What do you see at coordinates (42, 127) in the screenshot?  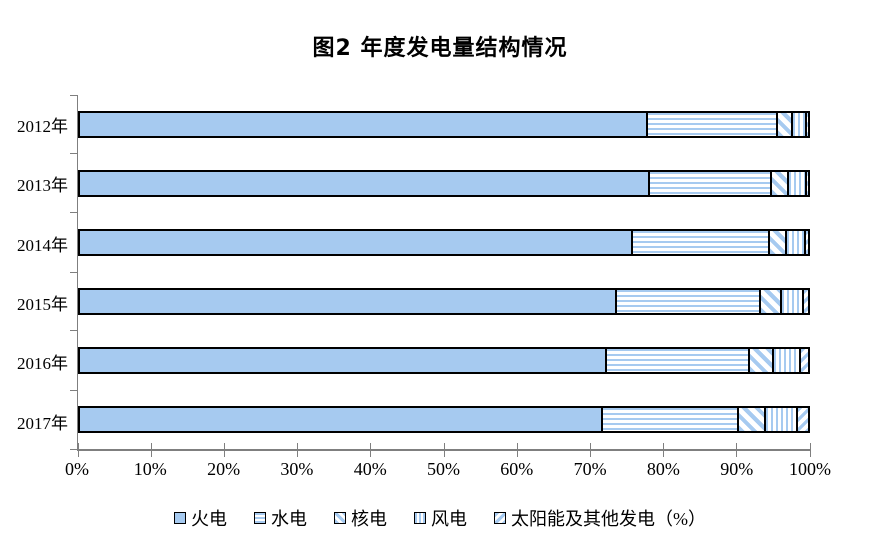 I see `y-axis-label: 2012年` at bounding box center [42, 127].